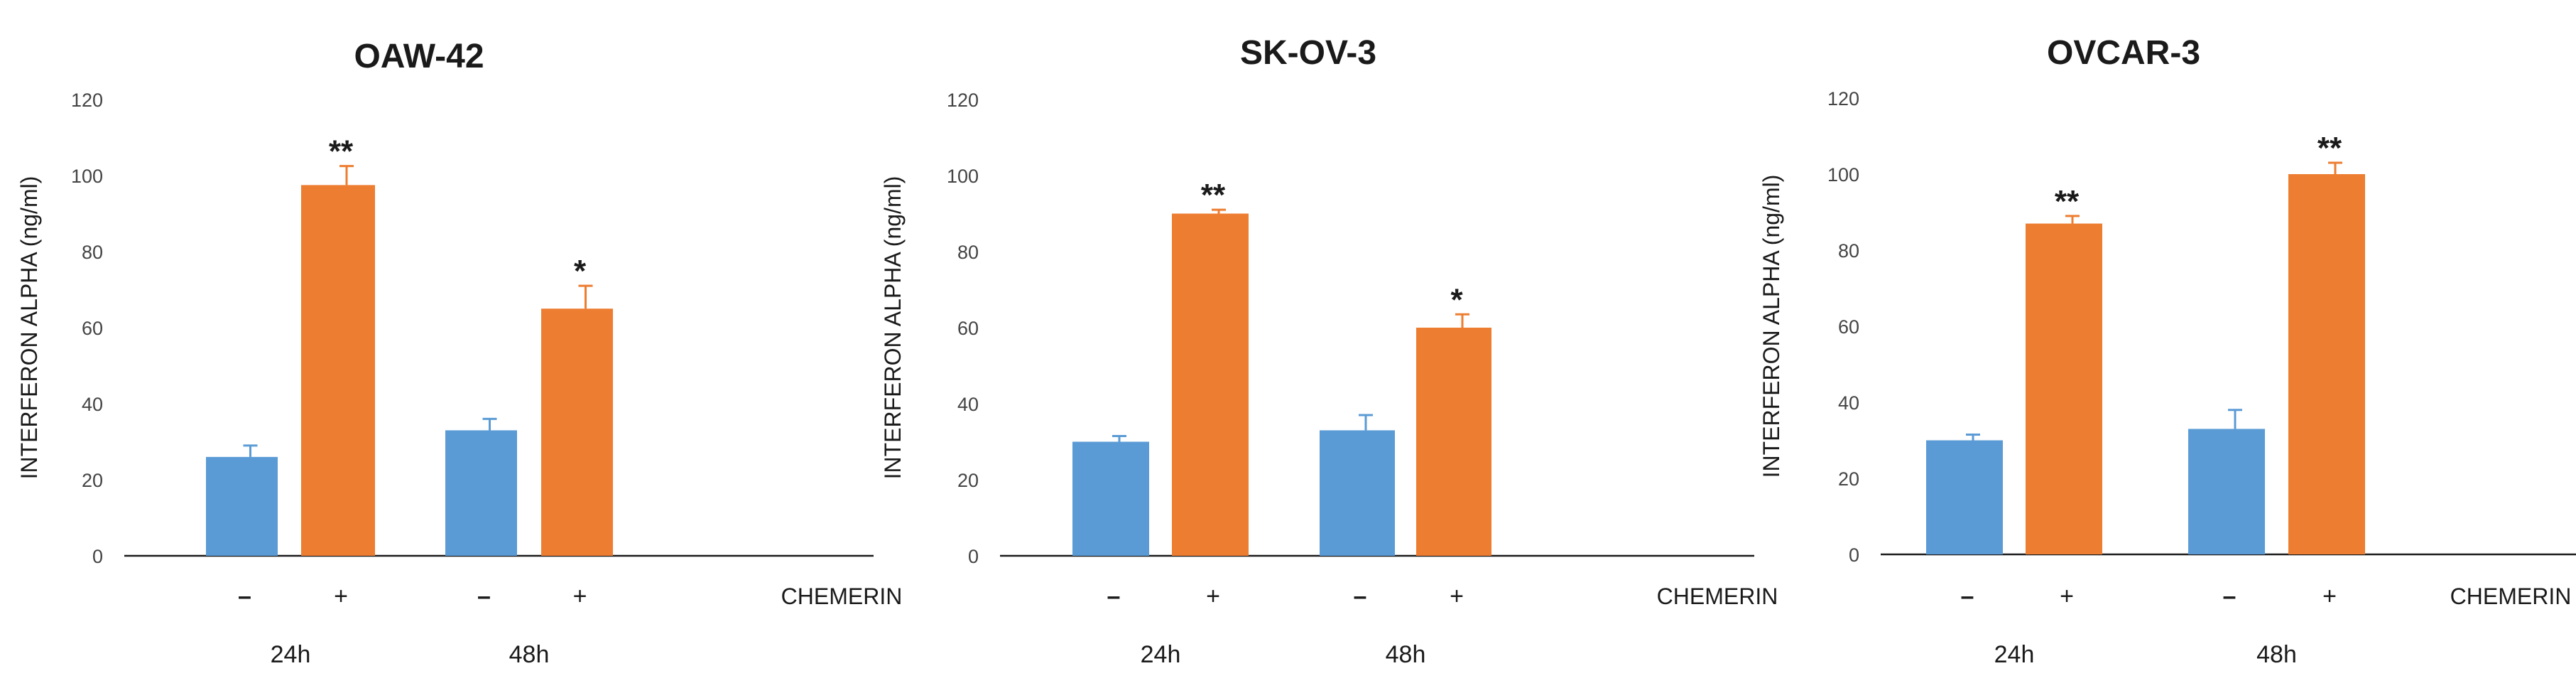 The height and width of the screenshot is (688, 2576). Describe the element at coordinates (1308, 53) in the screenshot. I see `chart-title: SK-OV-3` at that location.